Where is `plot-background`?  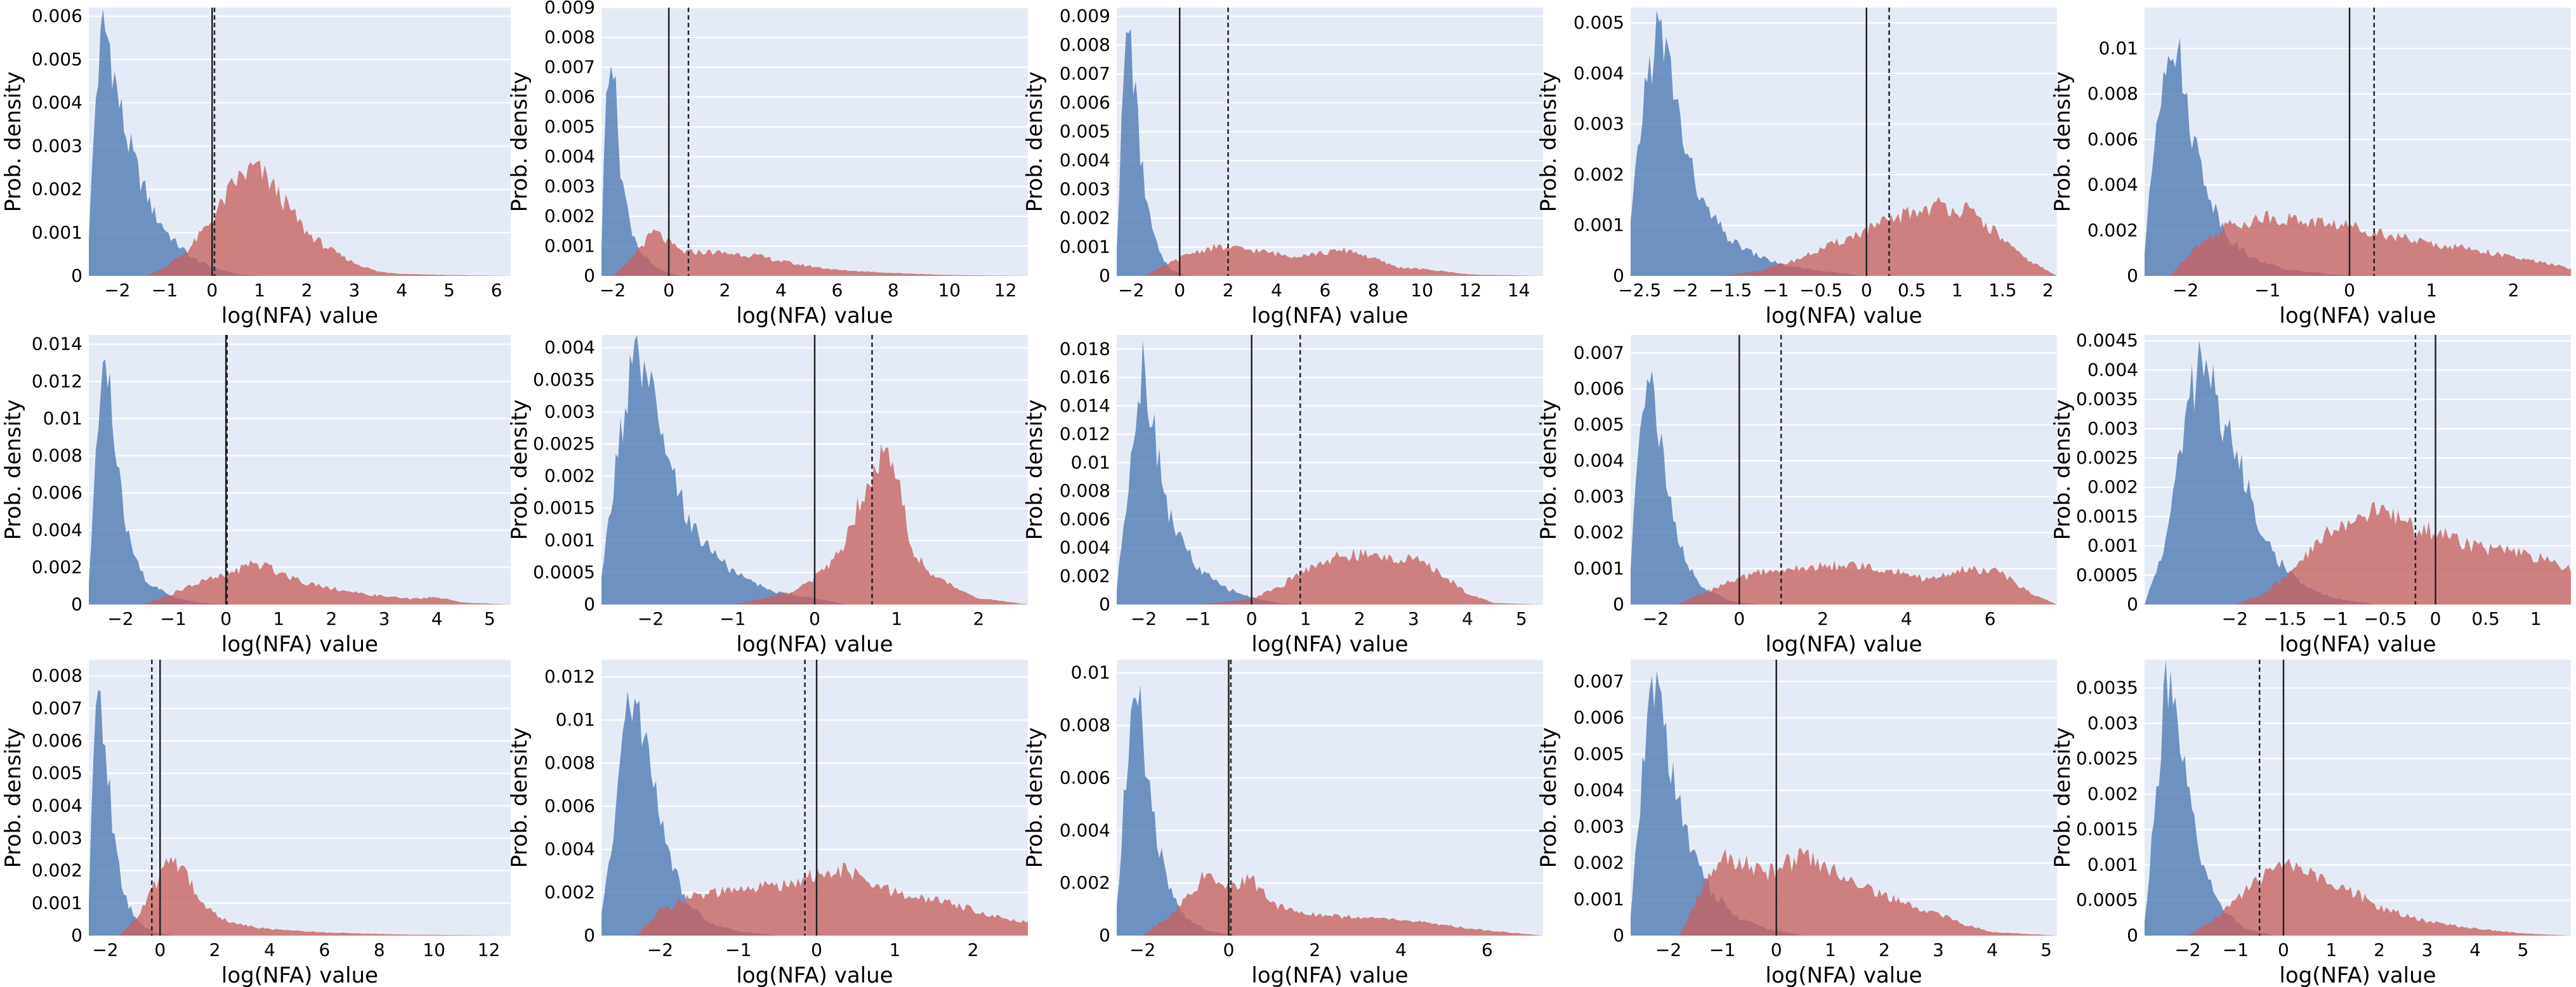 plot-background is located at coordinates (1844, 470).